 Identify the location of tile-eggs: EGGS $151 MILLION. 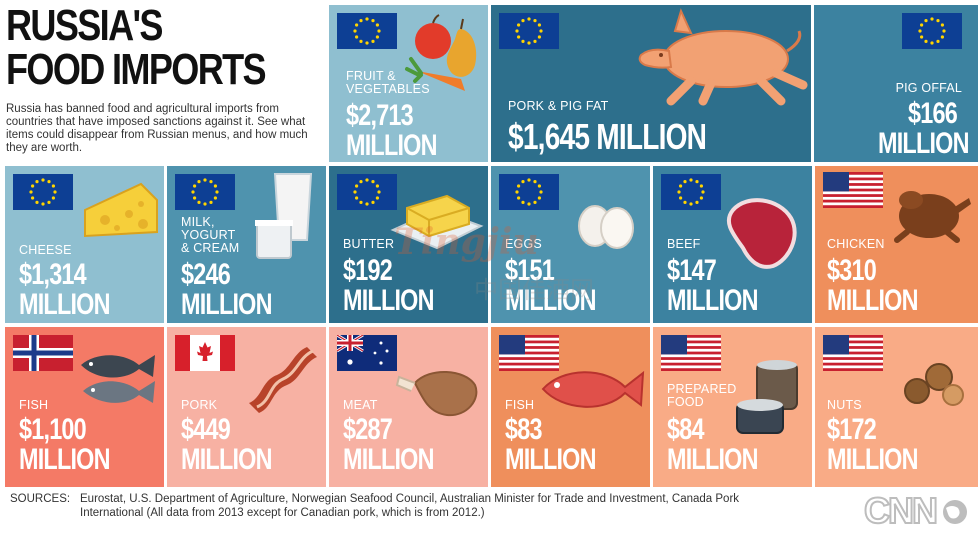
(570, 244).